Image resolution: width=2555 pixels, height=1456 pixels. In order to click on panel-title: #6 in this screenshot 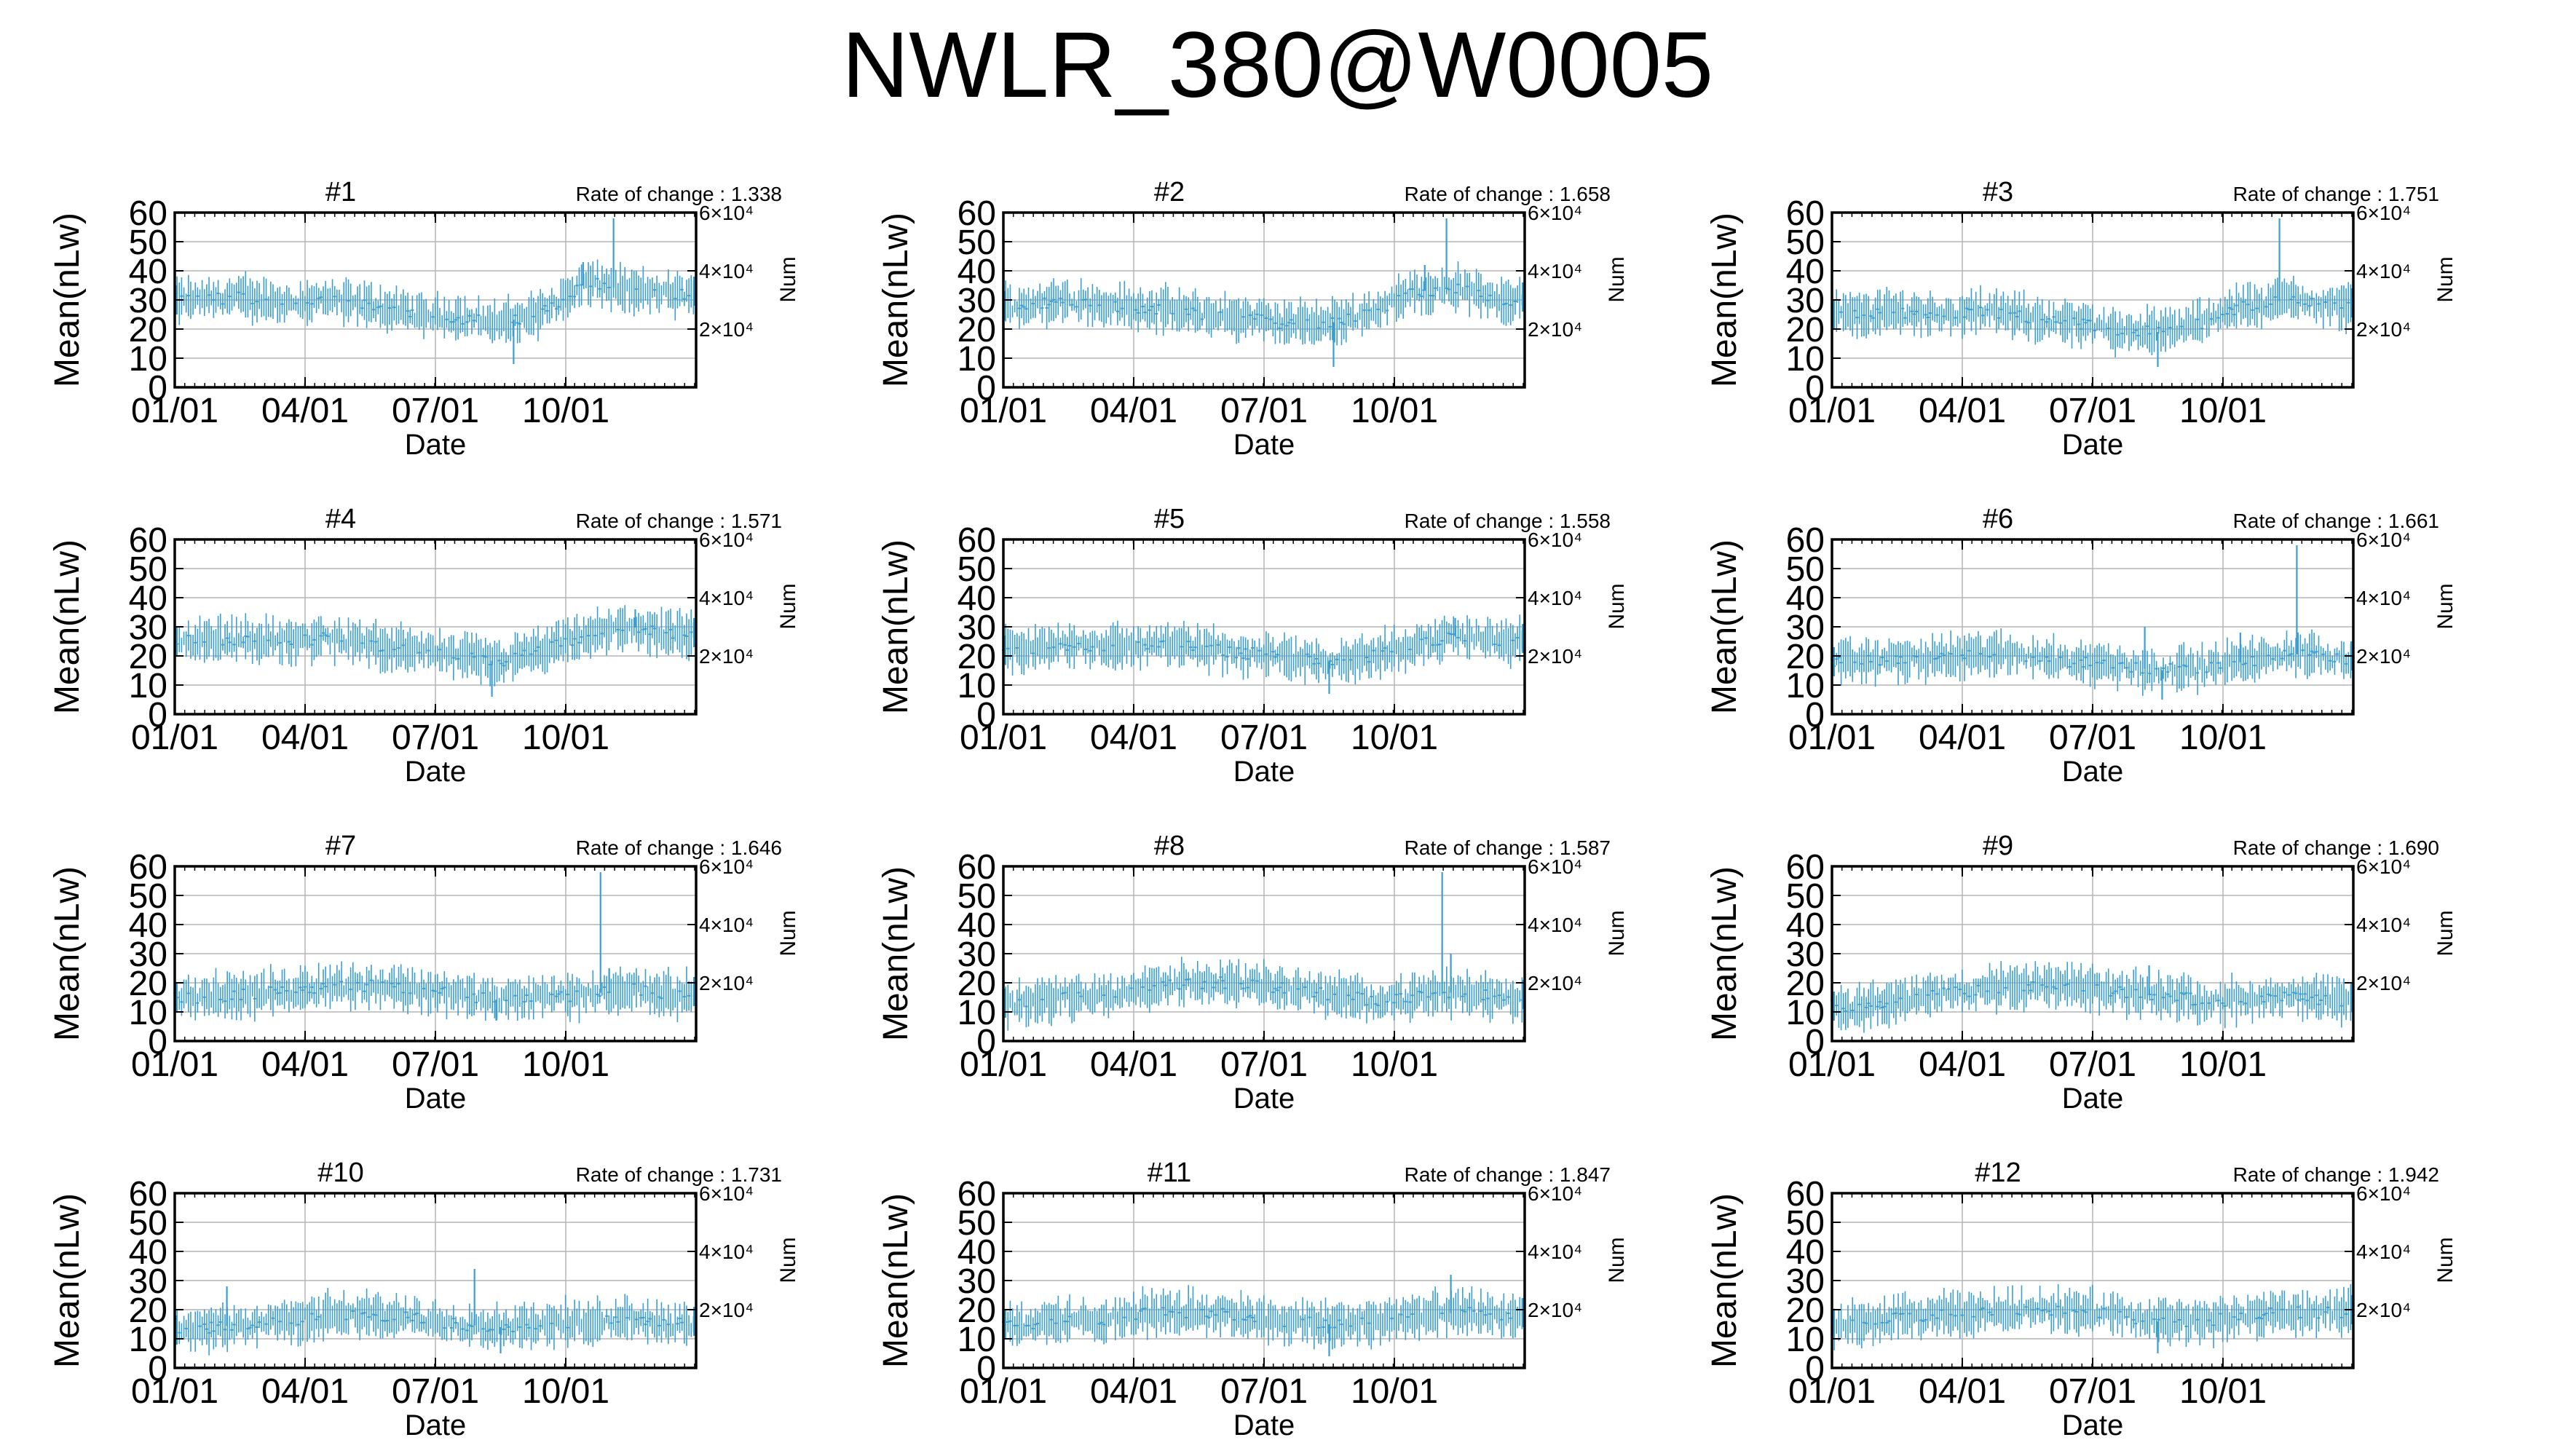, I will do `click(1998, 519)`.